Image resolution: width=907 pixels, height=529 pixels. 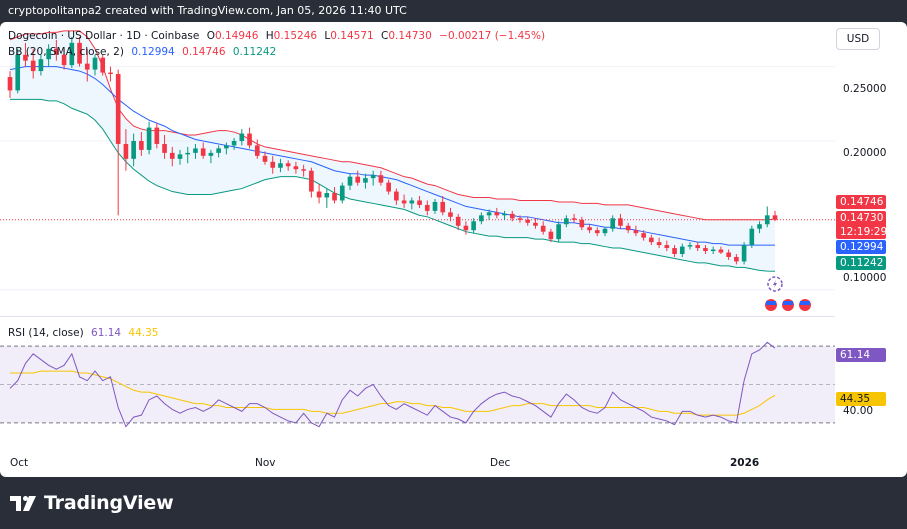 What do you see at coordinates (453, 504) in the screenshot?
I see `footer: TradingView` at bounding box center [453, 504].